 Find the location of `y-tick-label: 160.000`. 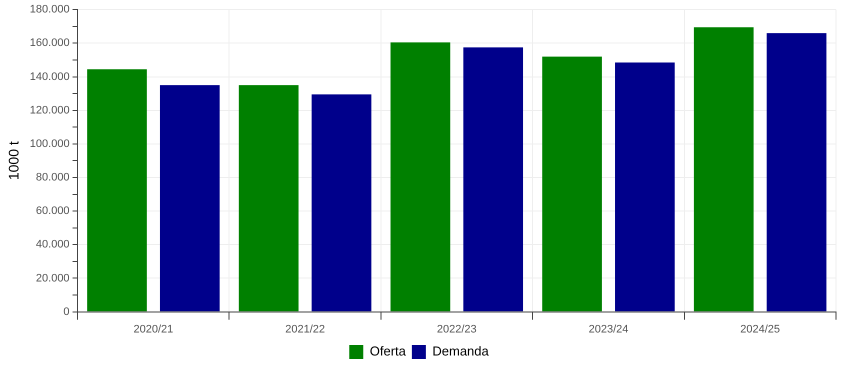

y-tick-label: 160.000 is located at coordinates (50, 43).